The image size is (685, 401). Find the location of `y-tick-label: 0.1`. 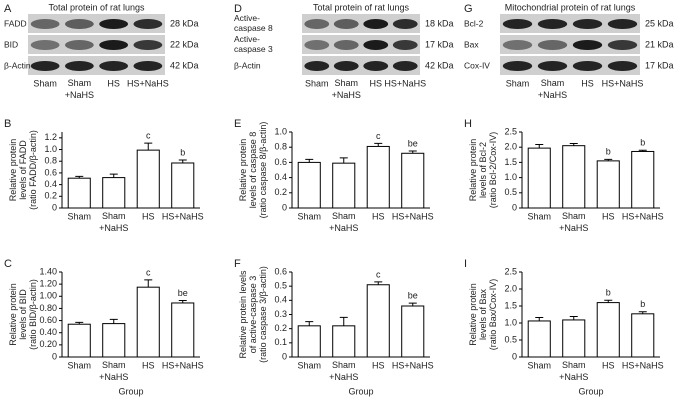

y-tick-label: 0.1 is located at coordinates (280, 342).